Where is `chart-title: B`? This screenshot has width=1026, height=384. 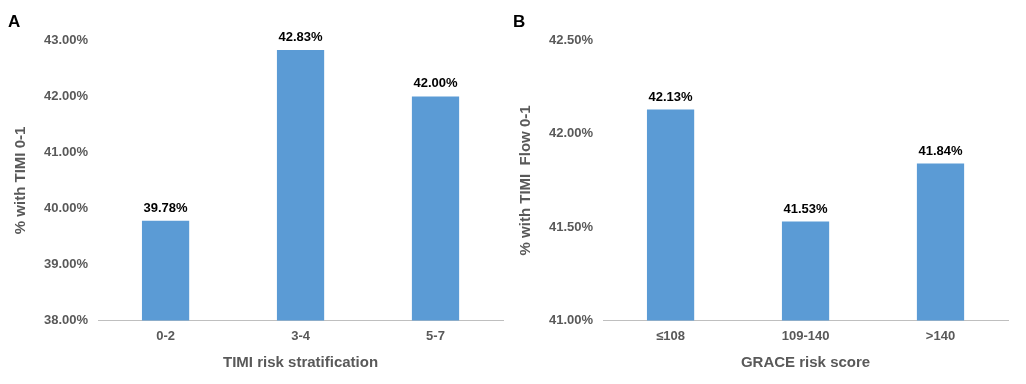 chart-title: B is located at coordinates (519, 21).